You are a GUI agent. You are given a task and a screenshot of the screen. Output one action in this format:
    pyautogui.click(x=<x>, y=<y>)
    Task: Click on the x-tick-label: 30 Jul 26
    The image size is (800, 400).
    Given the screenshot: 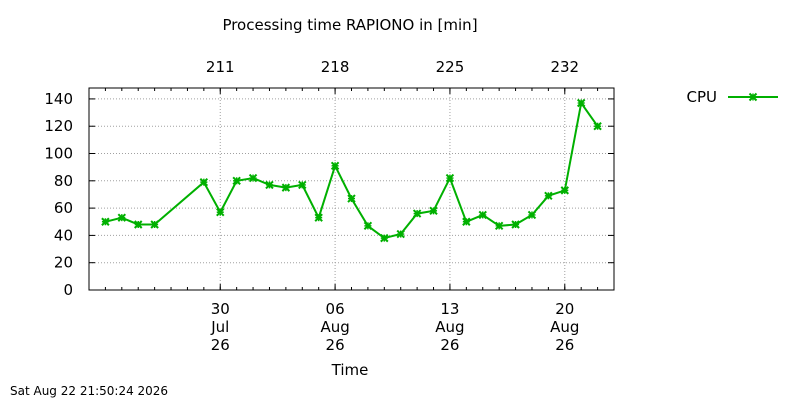 What is the action you would take?
    pyautogui.click(x=220, y=327)
    